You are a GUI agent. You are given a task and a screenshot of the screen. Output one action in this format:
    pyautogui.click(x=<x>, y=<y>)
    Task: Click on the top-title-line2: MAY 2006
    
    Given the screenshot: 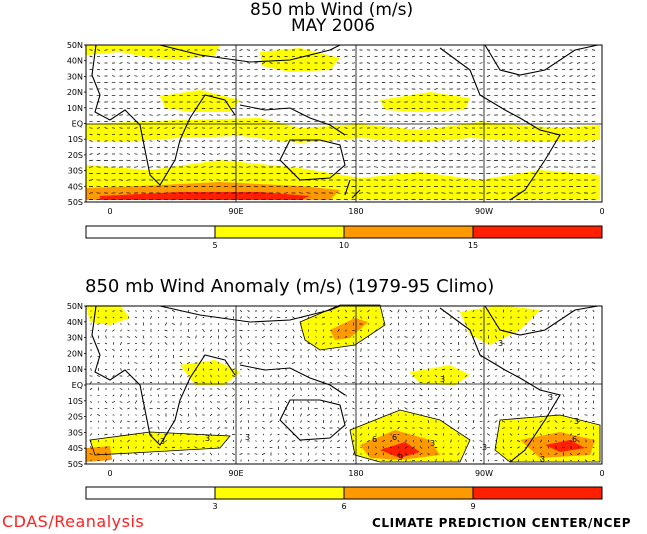 What is the action you would take?
    pyautogui.click(x=333, y=26)
    